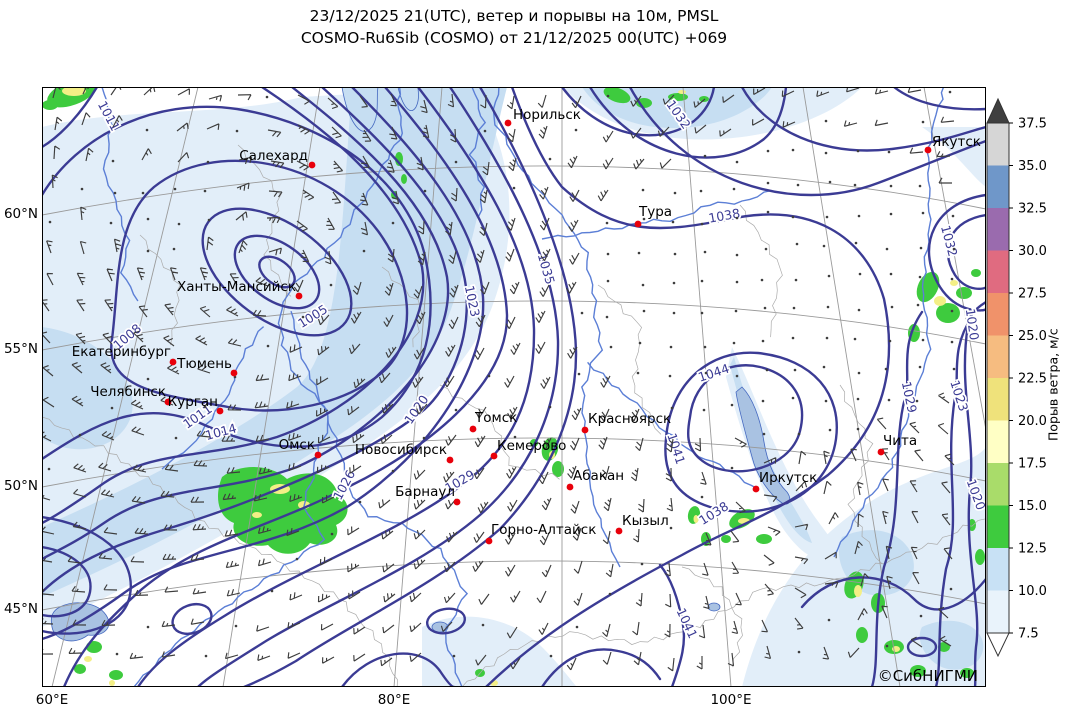  Describe the element at coordinates (724, 215) in the screenshot. I see `isobar-label: 1038` at that location.